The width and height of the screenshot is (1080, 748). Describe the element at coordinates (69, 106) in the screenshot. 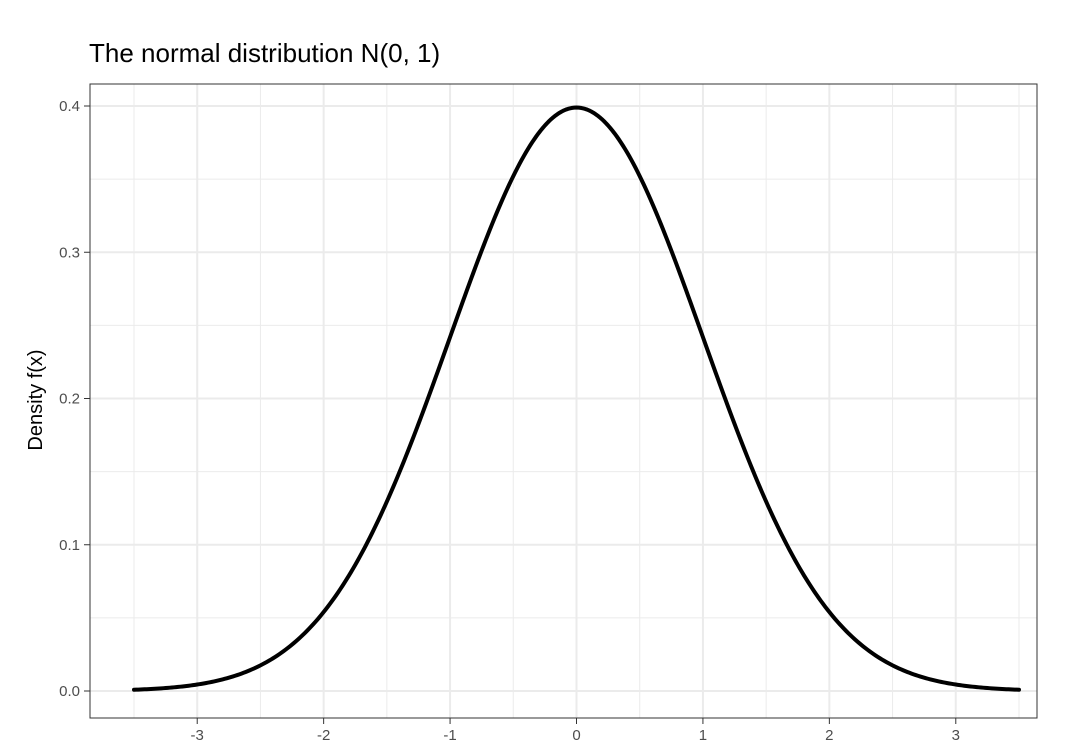

I see `y-tick-label: 0.4` at that location.